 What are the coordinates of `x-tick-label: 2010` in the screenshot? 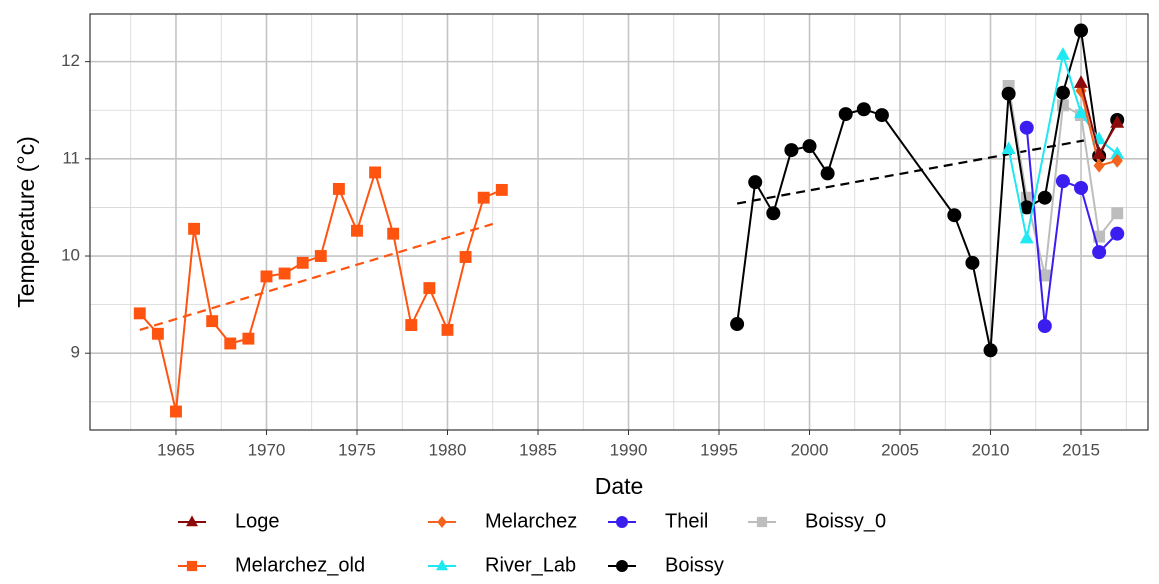 It's located at (991, 449).